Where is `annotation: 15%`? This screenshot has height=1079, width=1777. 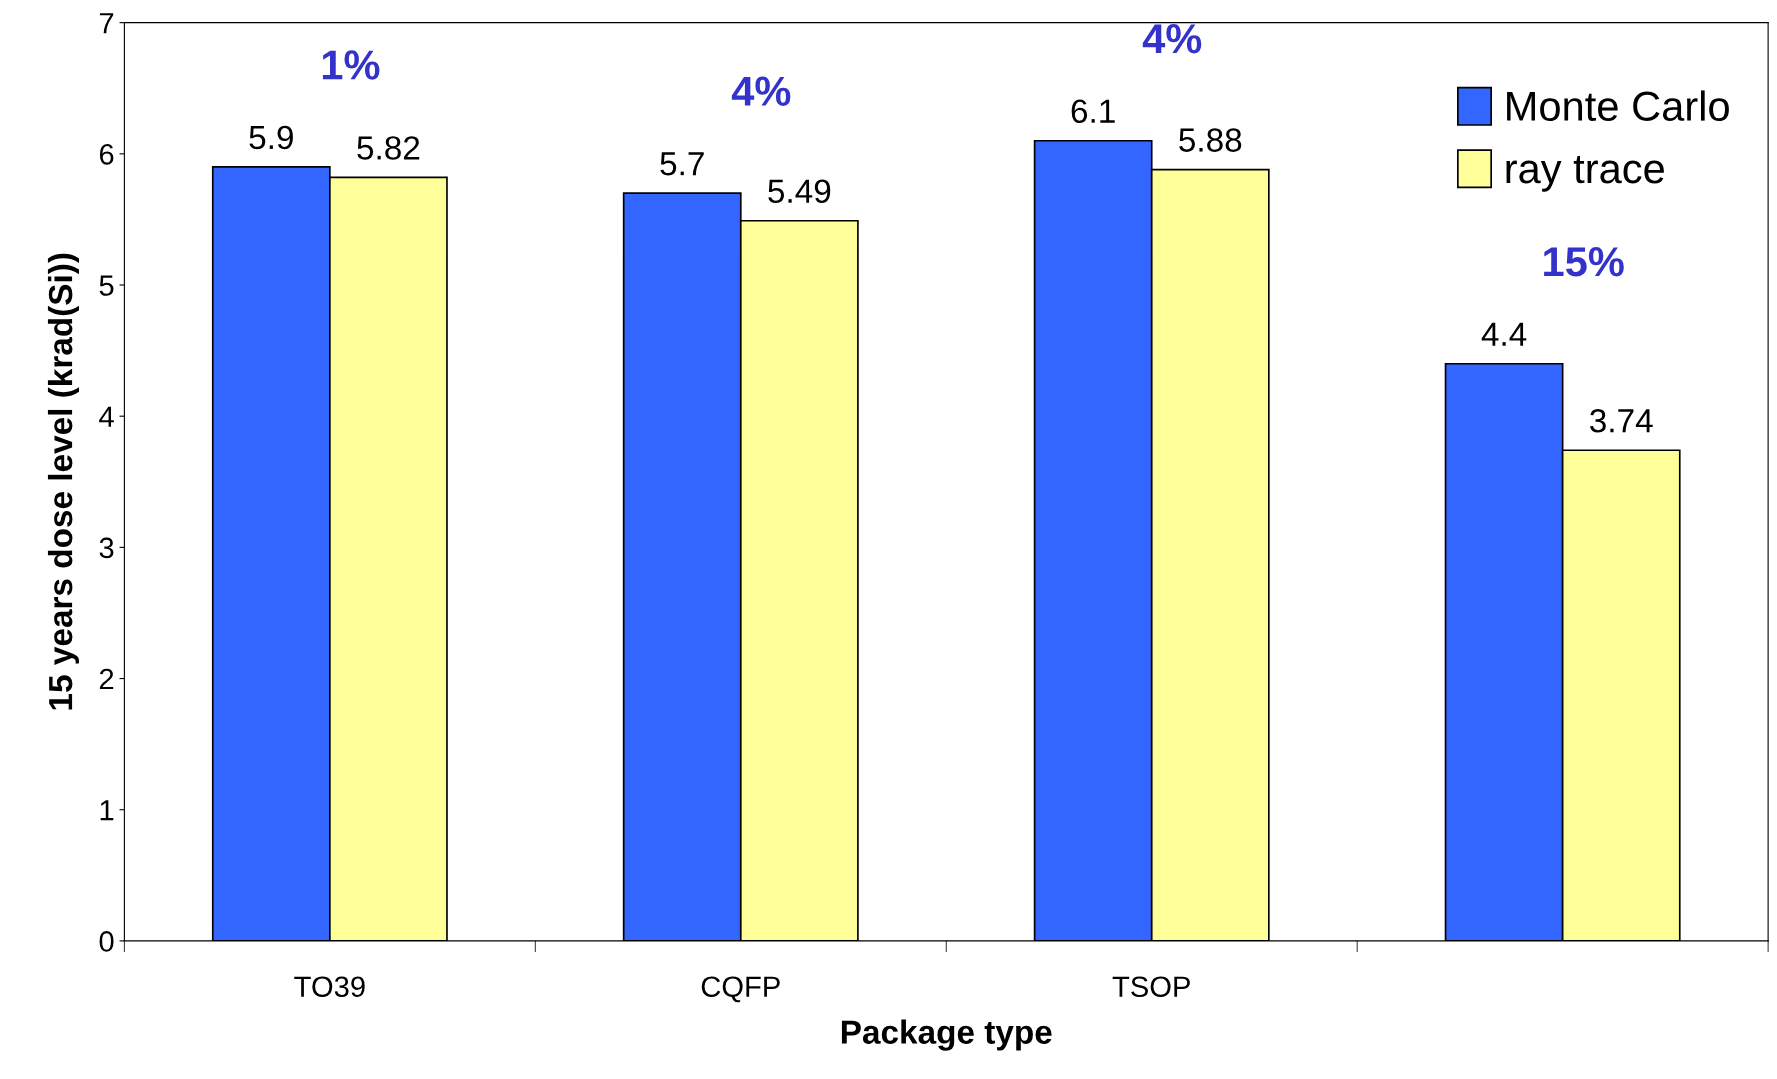 annotation: 15% is located at coordinates (1584, 262).